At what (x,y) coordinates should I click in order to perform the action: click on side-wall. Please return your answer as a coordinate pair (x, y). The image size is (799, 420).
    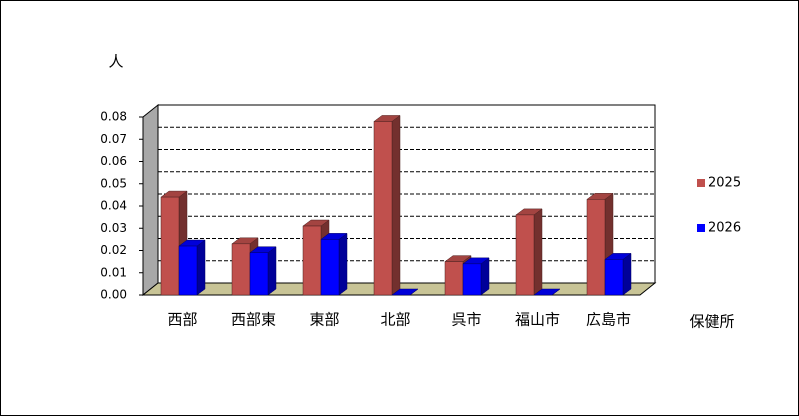
    Looking at the image, I should click on (150, 200).